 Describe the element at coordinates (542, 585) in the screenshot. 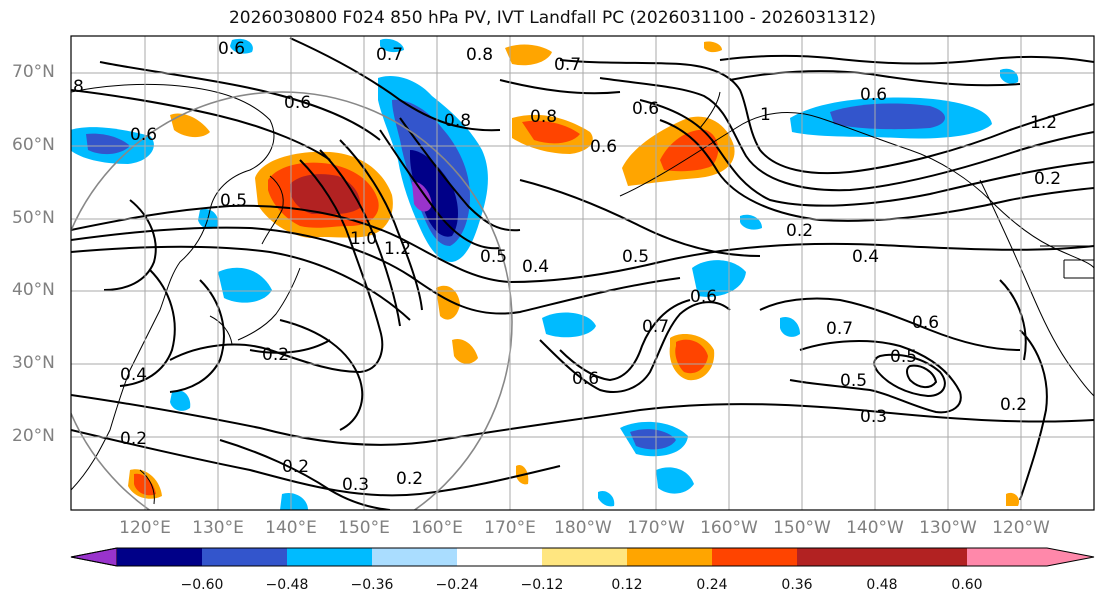

I see `colorbar-tick: −0.12` at that location.